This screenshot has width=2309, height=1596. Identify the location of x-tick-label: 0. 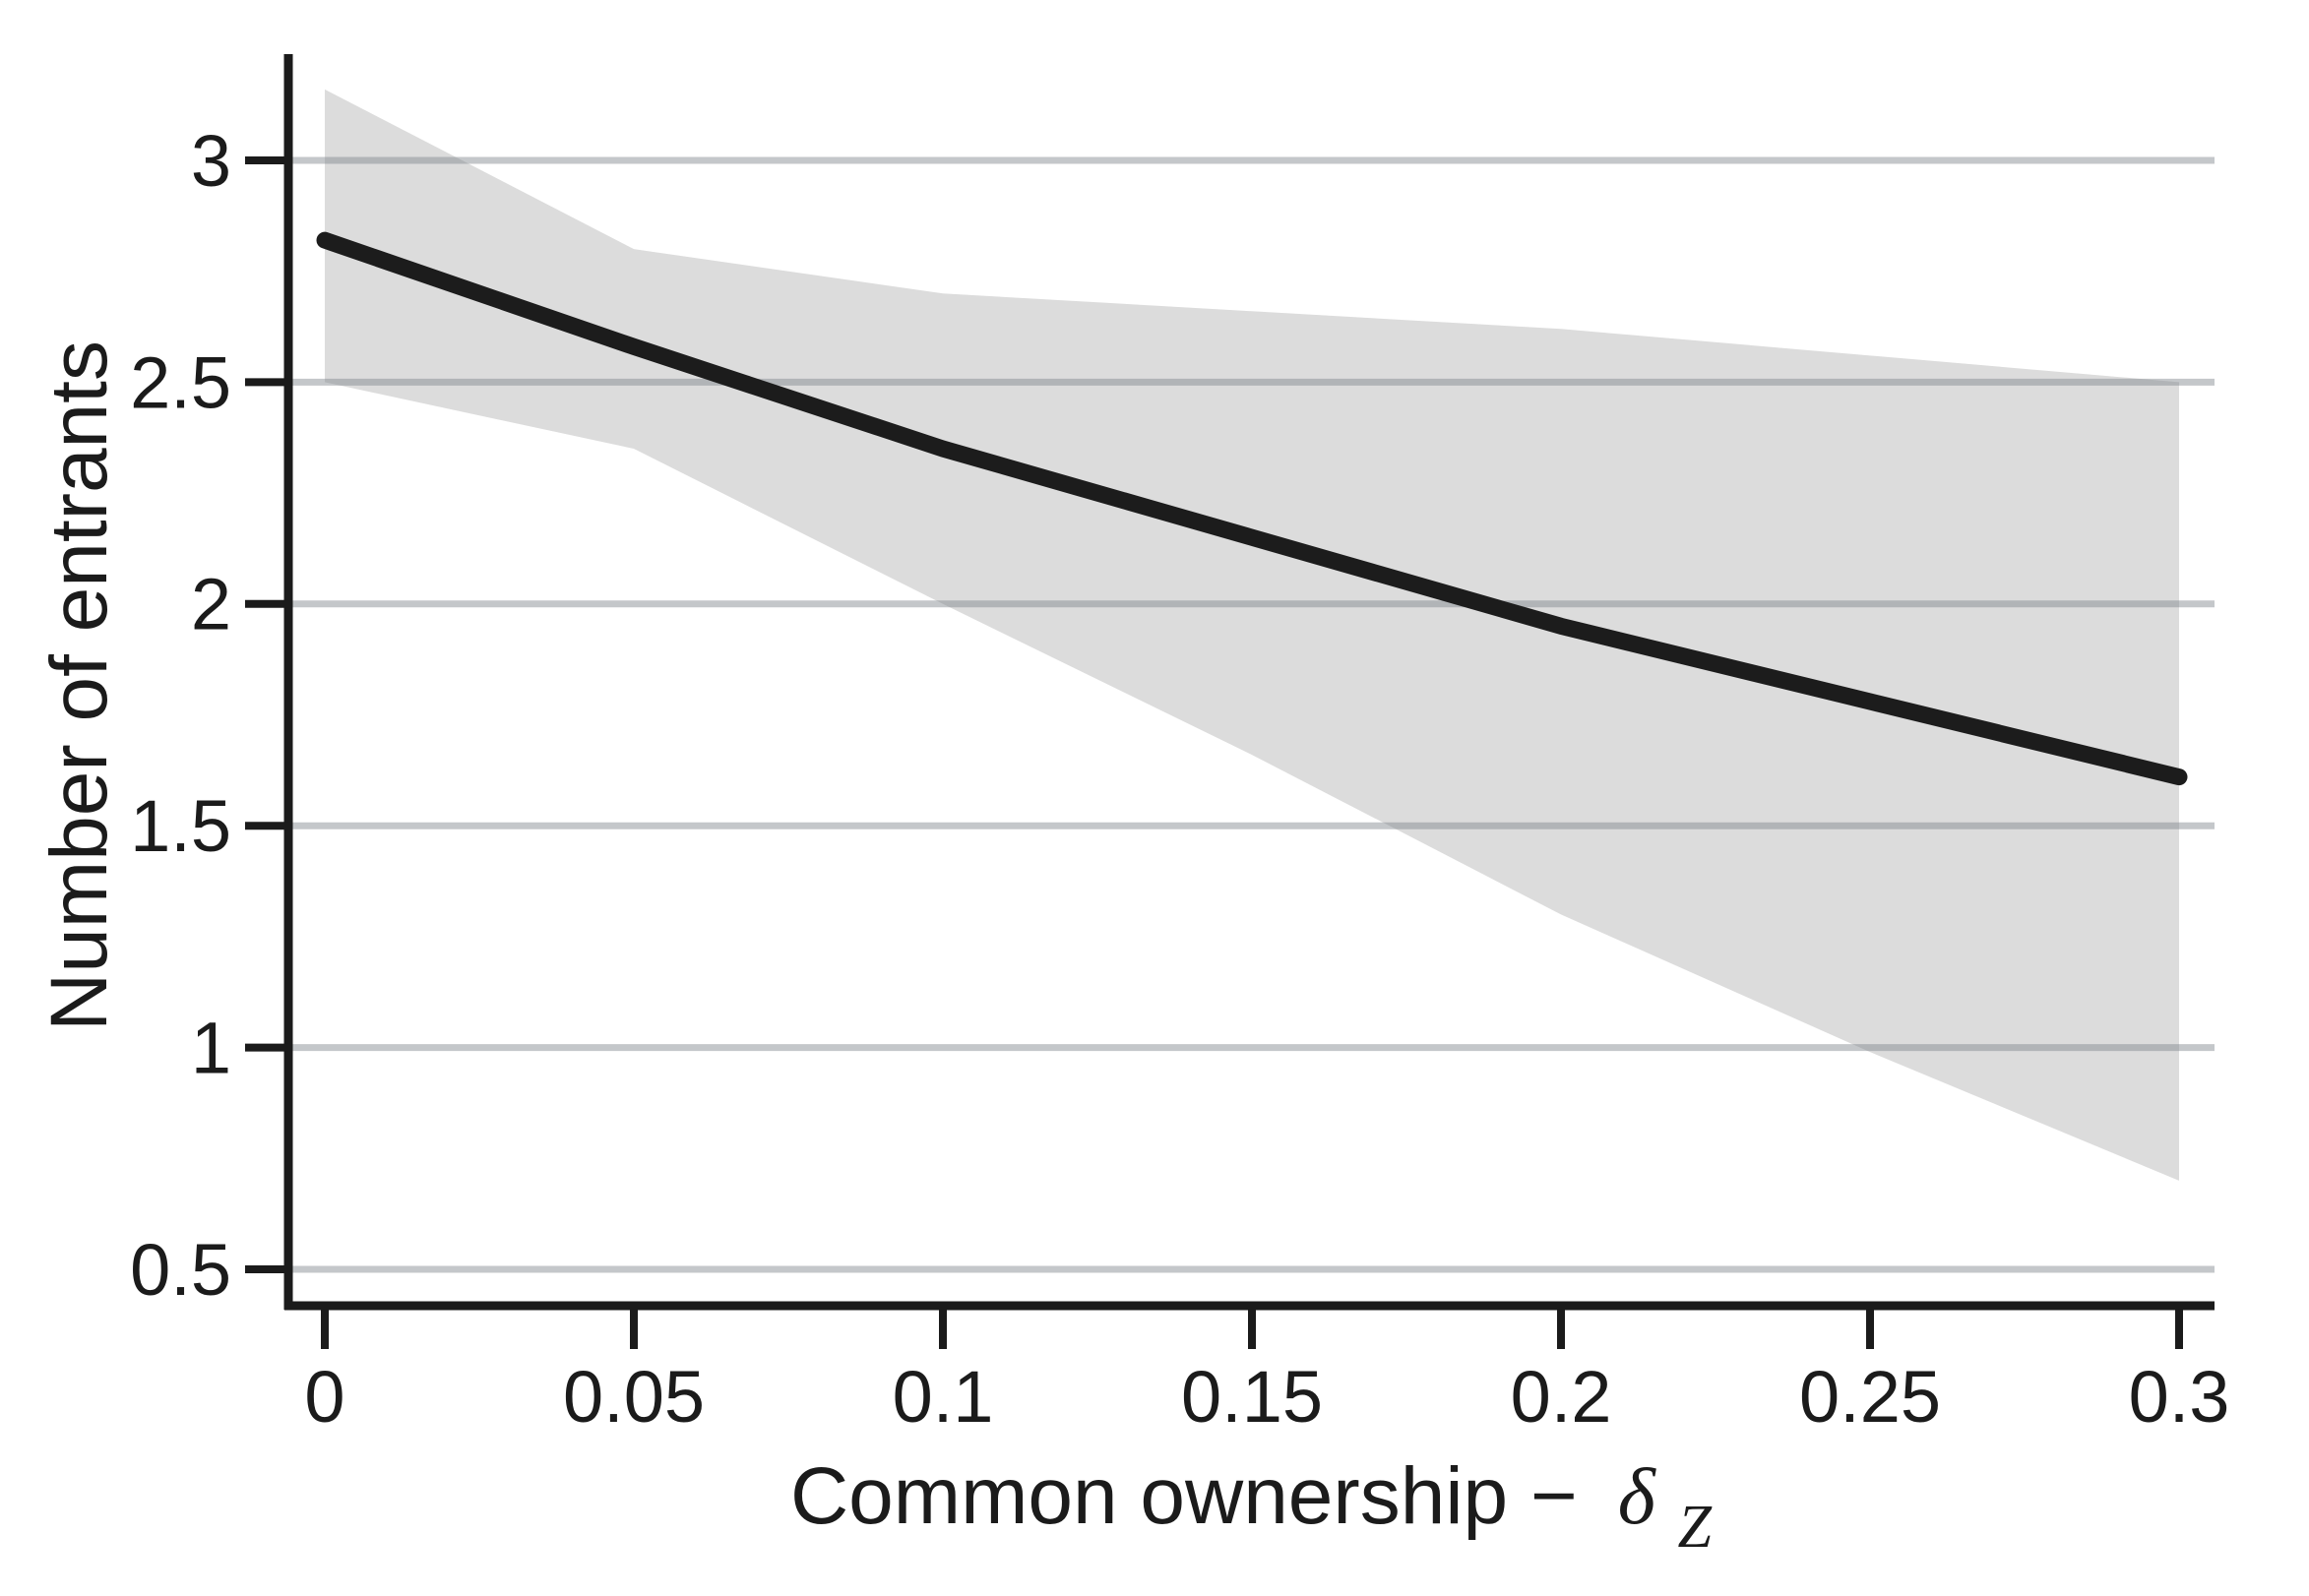
(324, 1397).